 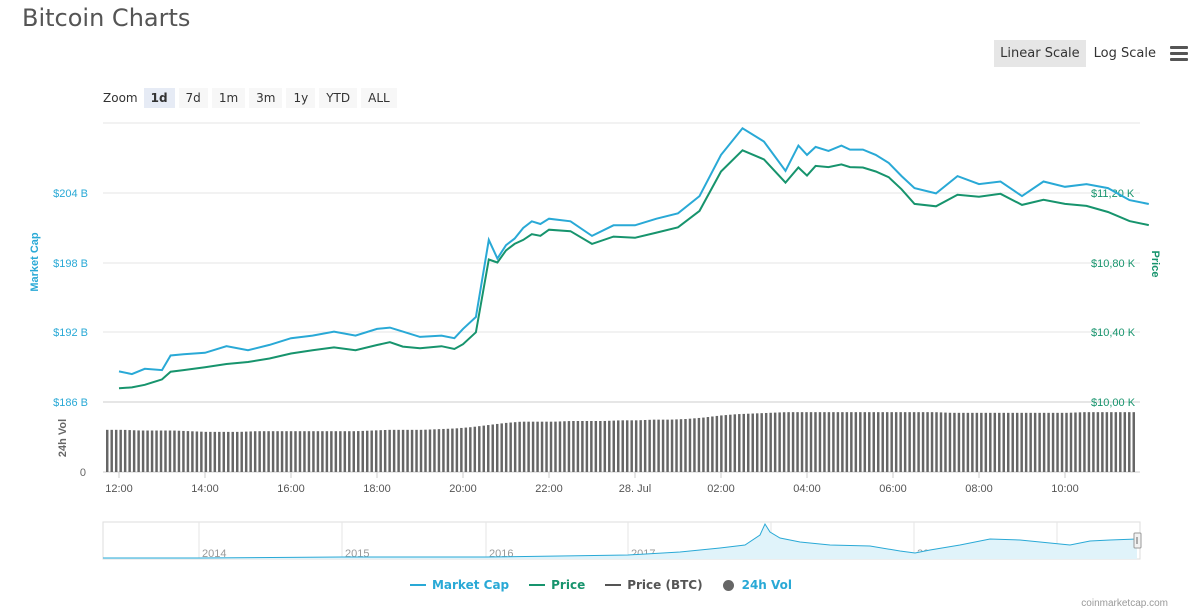 What do you see at coordinates (654, 585) in the screenshot?
I see `legend-price-btc: Price (BTC)` at bounding box center [654, 585].